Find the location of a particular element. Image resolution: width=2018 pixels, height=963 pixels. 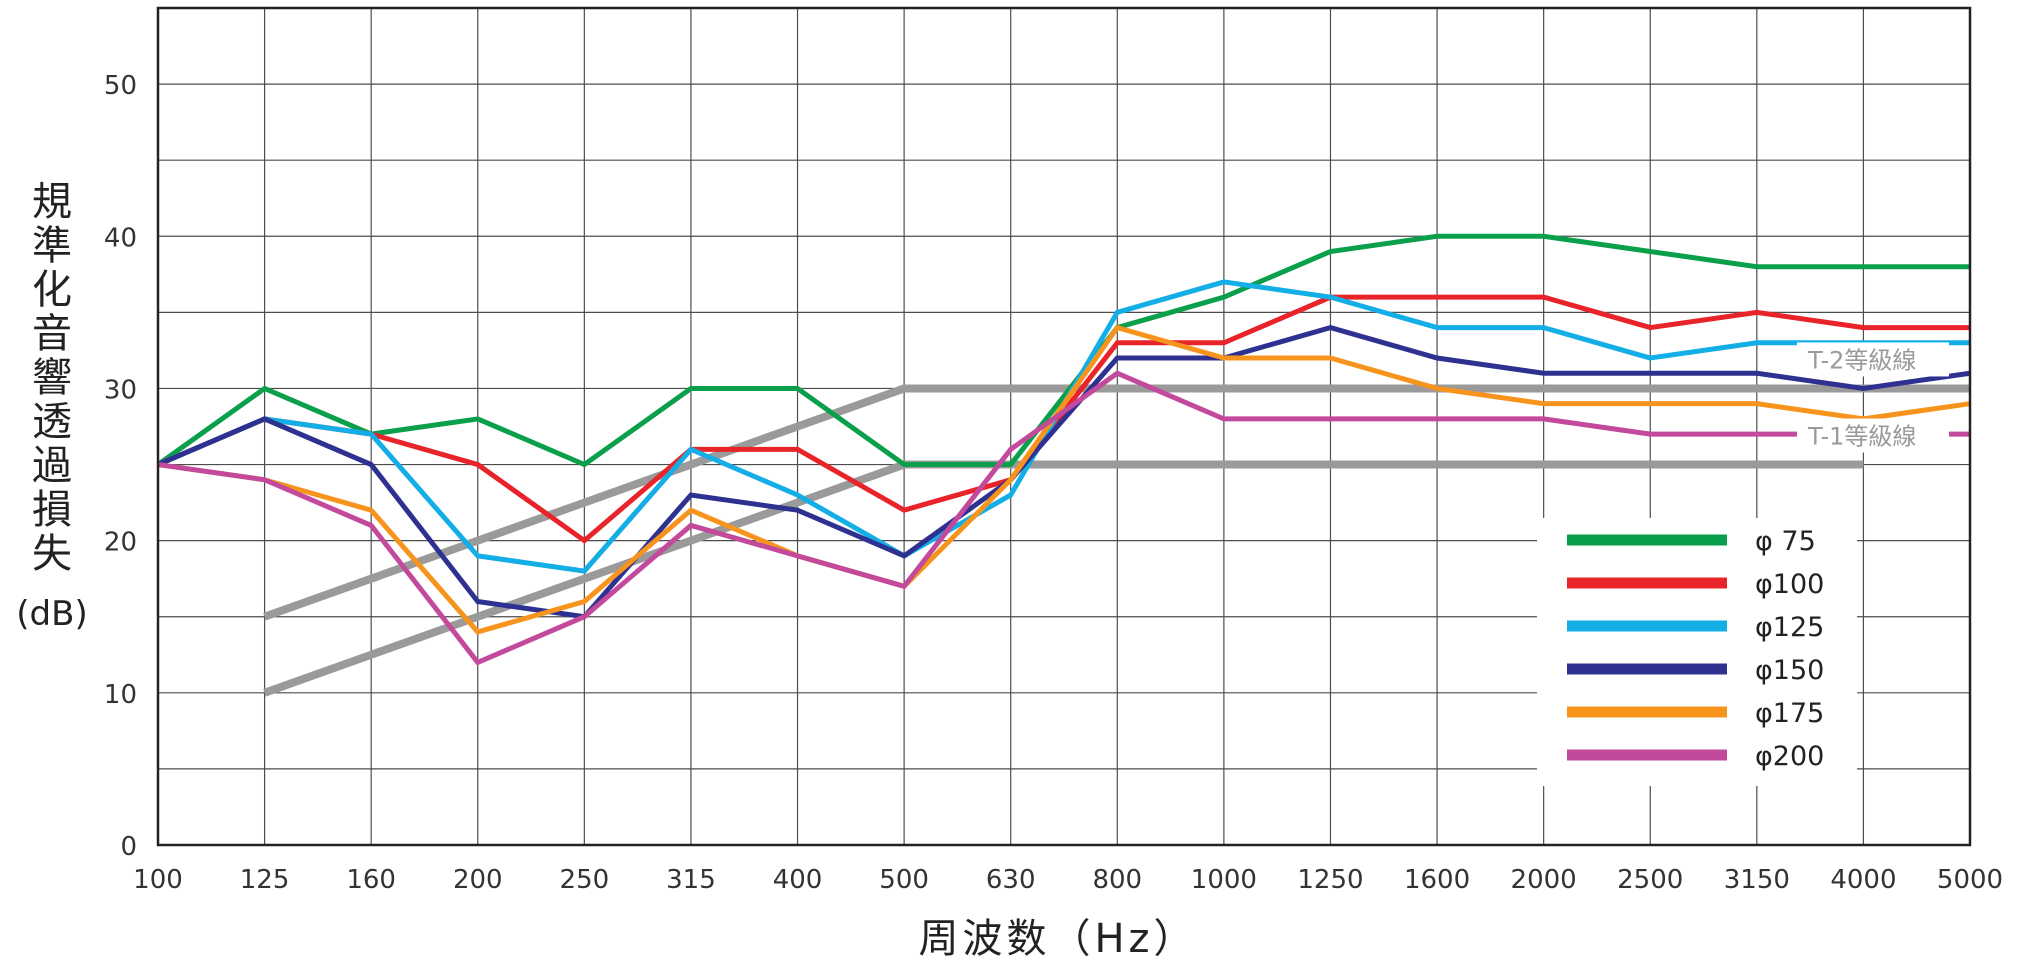

legend-box is located at coordinates (1697, 652).